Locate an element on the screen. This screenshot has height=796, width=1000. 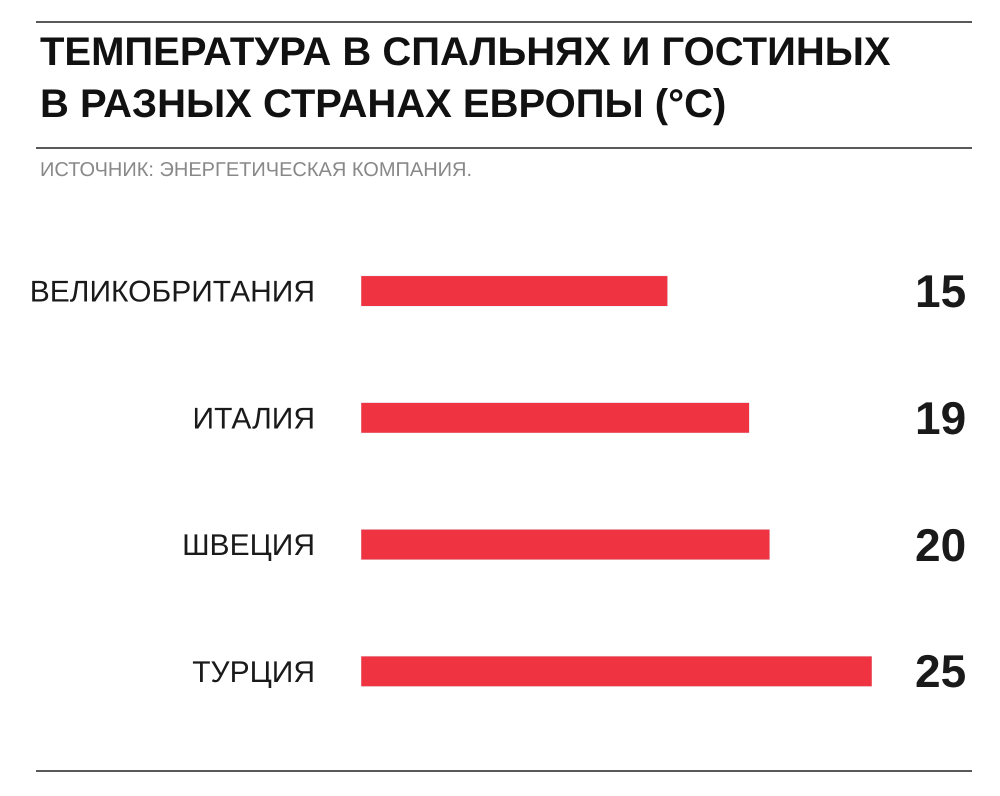
data-label: 25 is located at coordinates (940, 671).